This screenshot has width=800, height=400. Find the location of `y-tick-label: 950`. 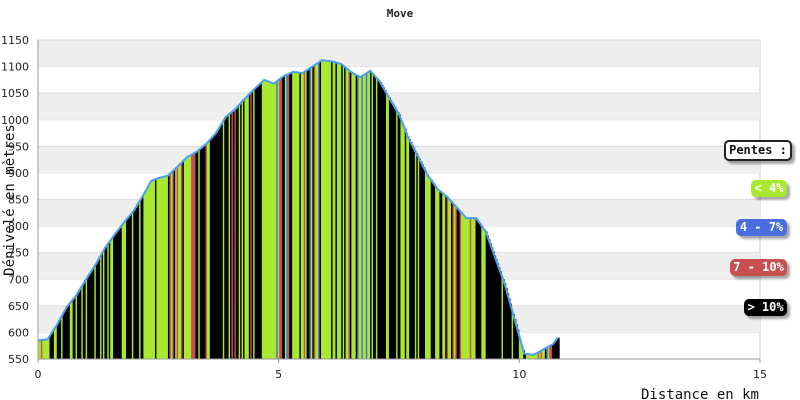

y-tick-label: 950 is located at coordinates (18, 146).